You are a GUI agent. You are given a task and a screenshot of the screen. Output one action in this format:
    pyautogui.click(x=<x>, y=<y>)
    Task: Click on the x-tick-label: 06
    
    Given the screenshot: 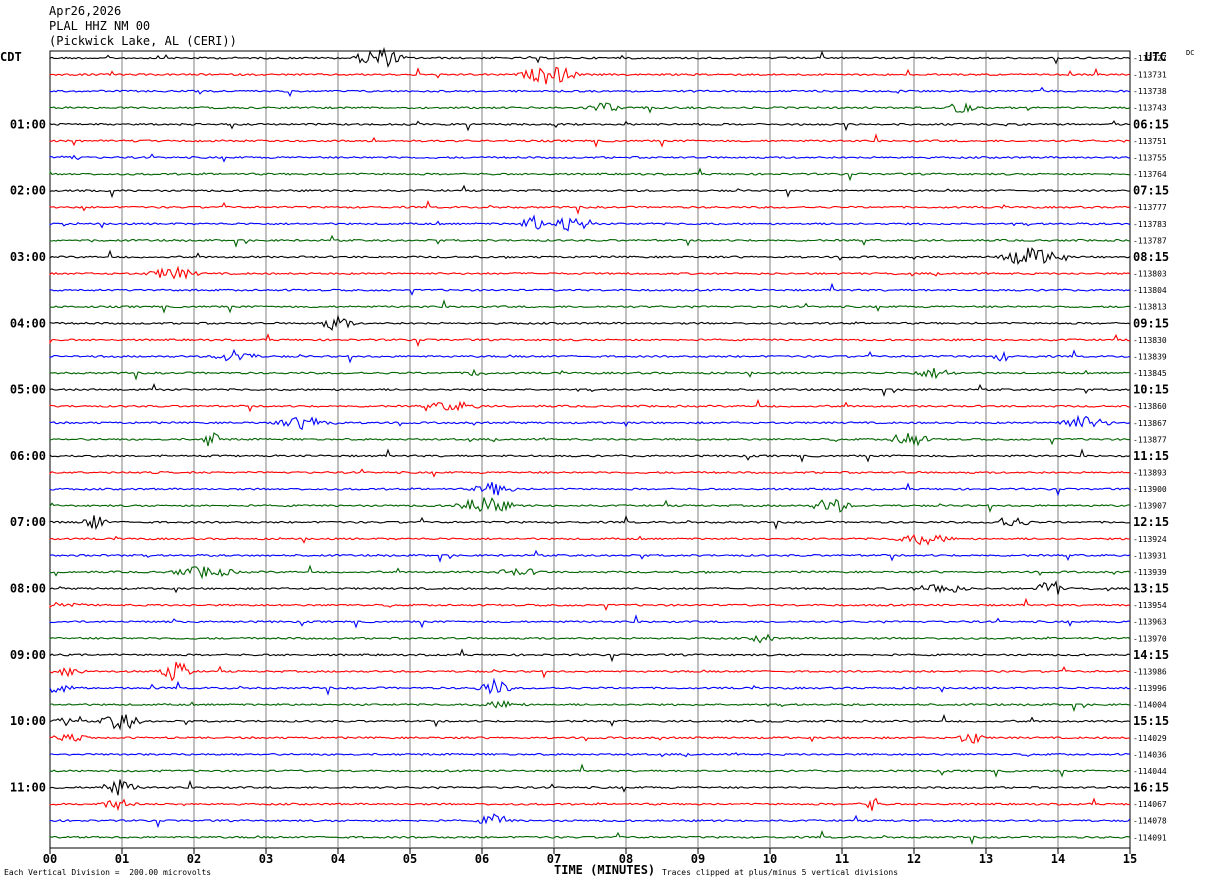 What is the action you would take?
    pyautogui.click(x=482, y=859)
    